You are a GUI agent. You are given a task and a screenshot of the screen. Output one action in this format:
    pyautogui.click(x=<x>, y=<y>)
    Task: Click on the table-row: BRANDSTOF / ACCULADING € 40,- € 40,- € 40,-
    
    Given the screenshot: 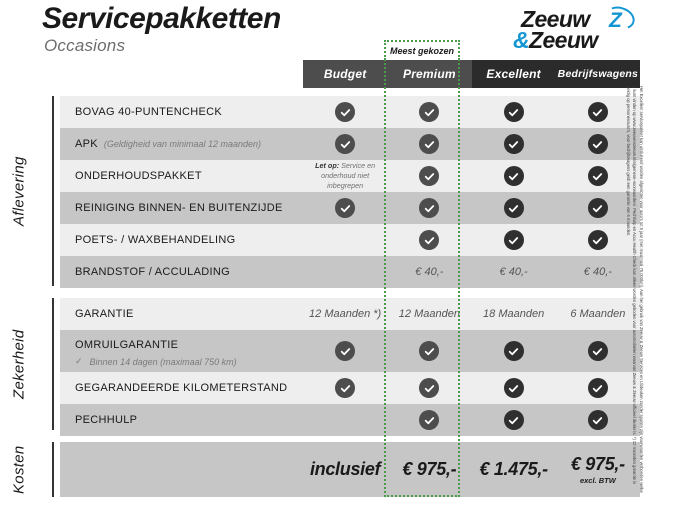 What is the action you would take?
    pyautogui.click(x=350, y=272)
    